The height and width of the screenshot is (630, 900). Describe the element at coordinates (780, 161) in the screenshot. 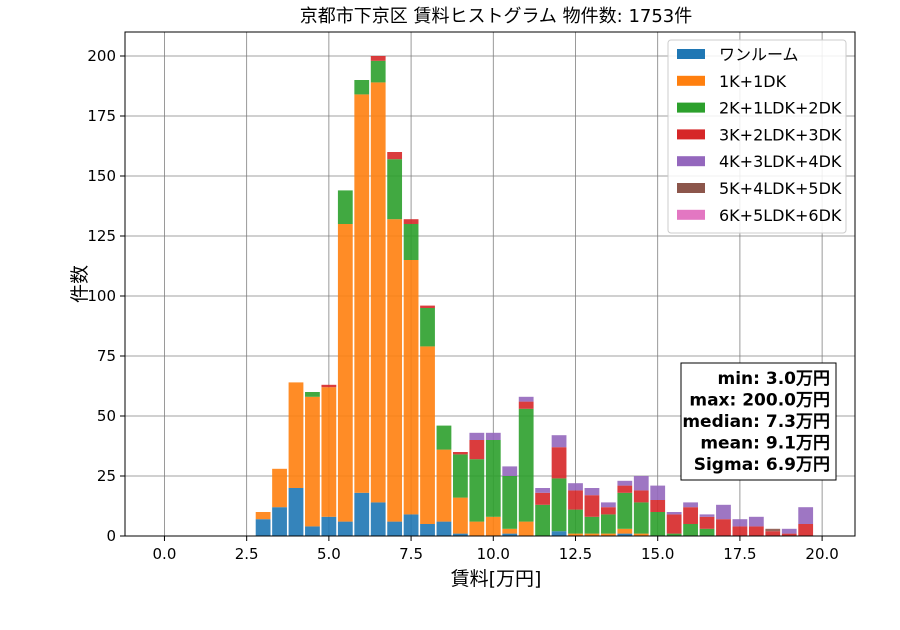

I see `legend-label-4: 4K+3LDK+4DK` at that location.